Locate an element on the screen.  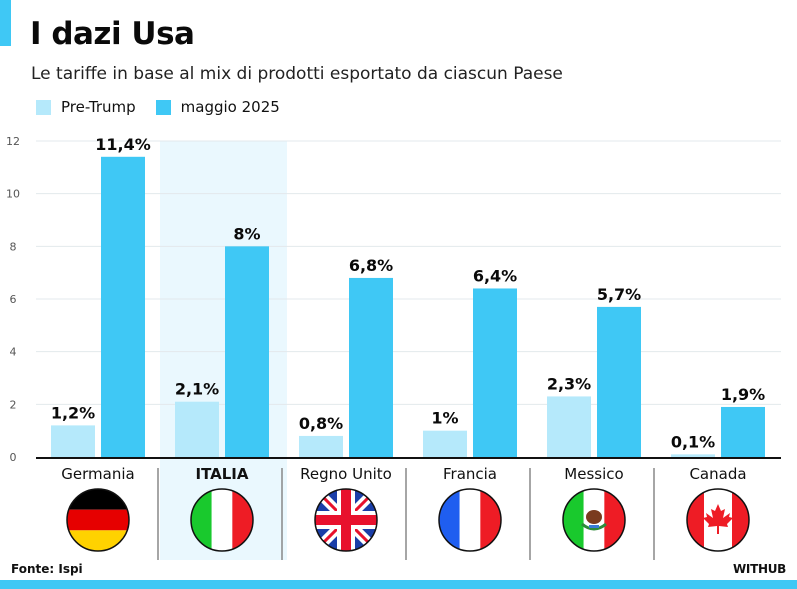
category-label: Regno Unito is located at coordinates (346, 474).